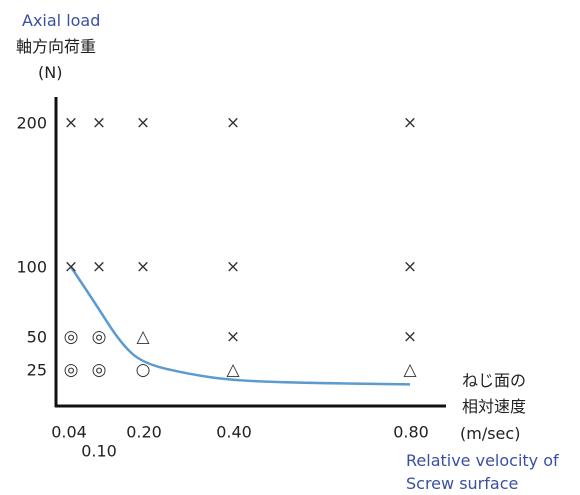 This screenshot has width=580, height=495. I want to click on x-axis-label-en-line1: Relative velocity of, so click(482, 460).